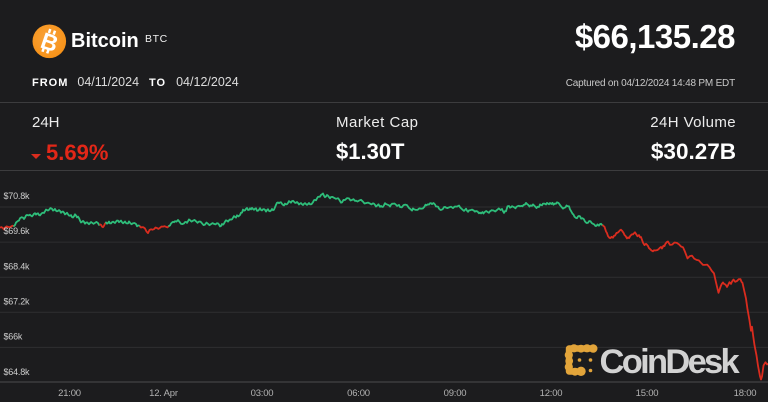 This screenshot has width=768, height=402. Describe the element at coordinates (13, 337) in the screenshot. I see `svg-text: $66k` at that location.